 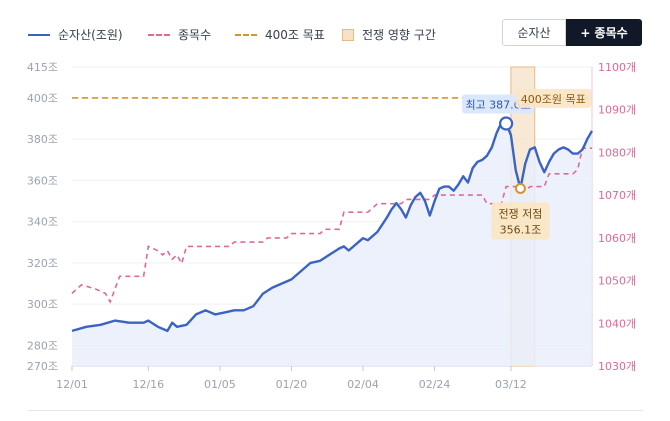 What do you see at coordinates (348, 34) in the screenshot?
I see `legend-swatch-war-zone` at bounding box center [348, 34].